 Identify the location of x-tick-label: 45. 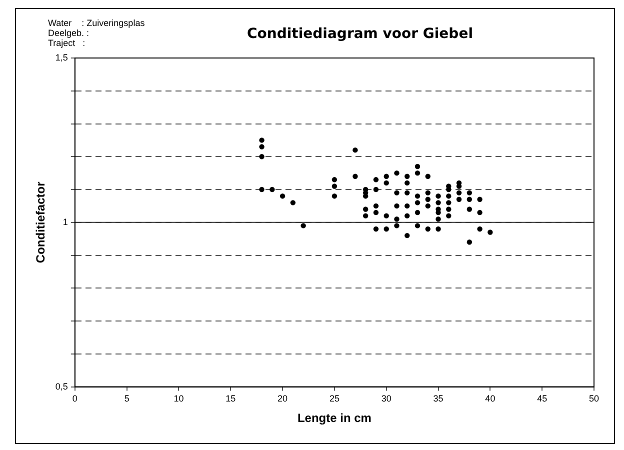
(542, 399).